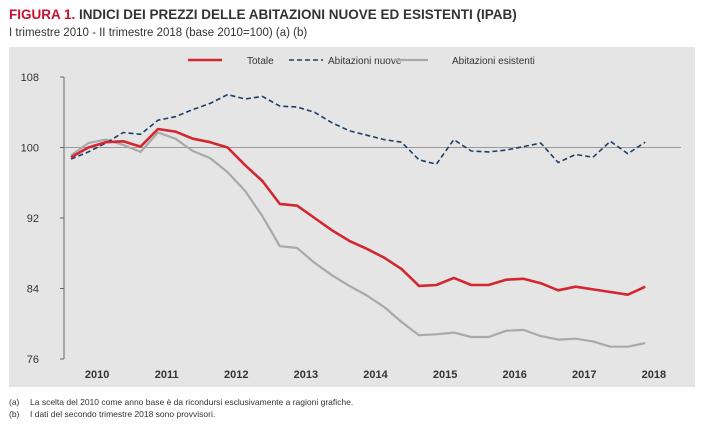 The width and height of the screenshot is (715, 431). What do you see at coordinates (236, 375) in the screenshot?
I see `x-tick-label: 2012` at bounding box center [236, 375].